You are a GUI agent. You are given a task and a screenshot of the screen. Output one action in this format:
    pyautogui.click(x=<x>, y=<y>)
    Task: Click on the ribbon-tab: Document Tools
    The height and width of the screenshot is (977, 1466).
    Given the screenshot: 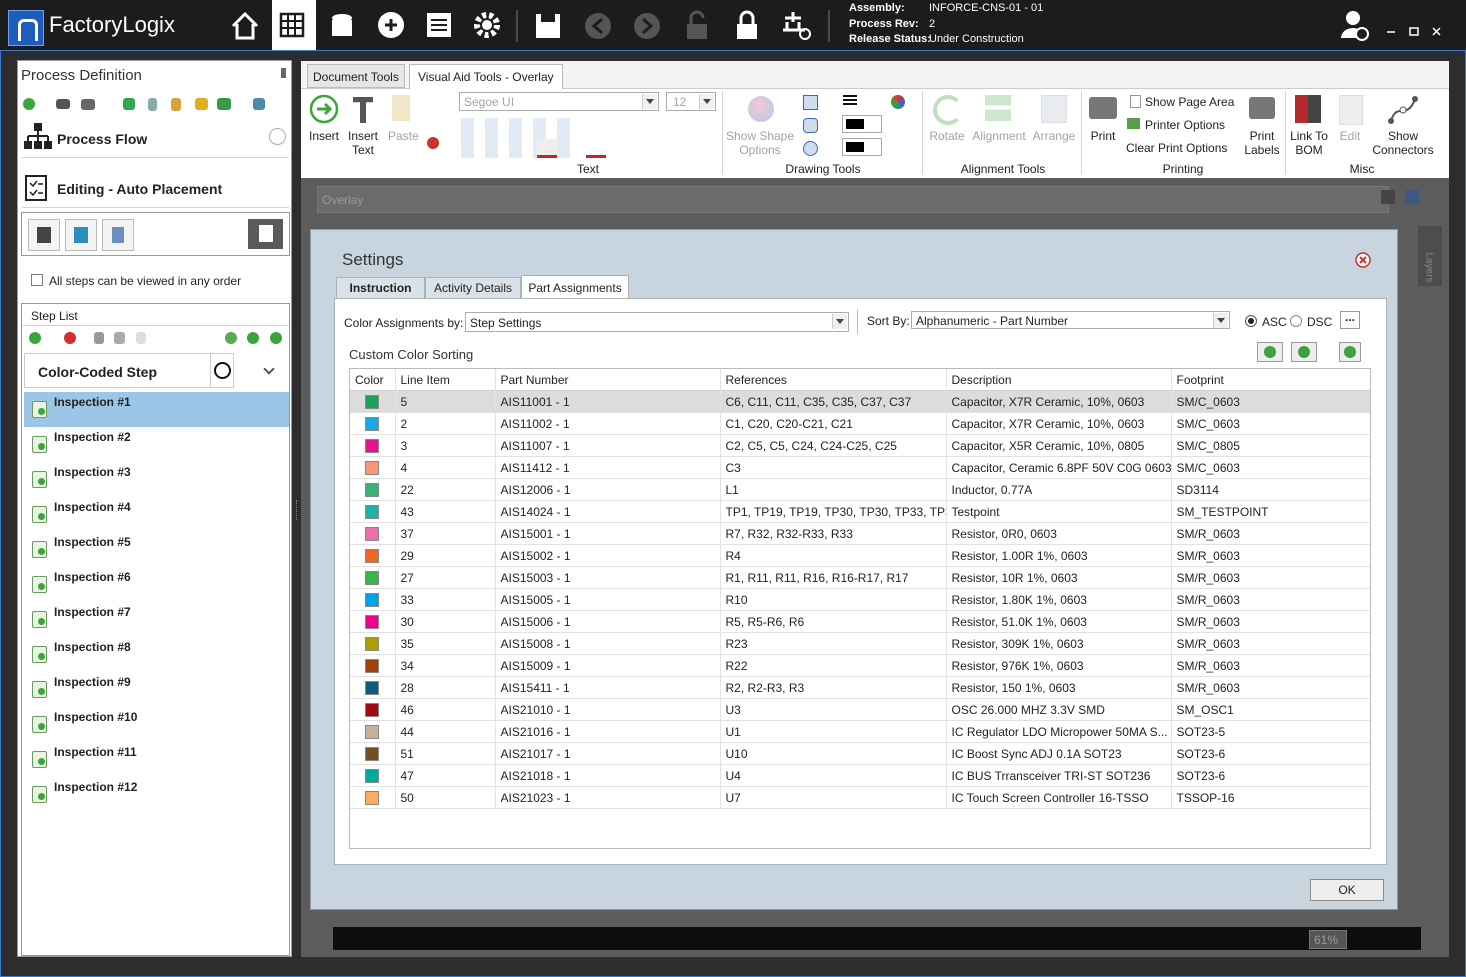 What is the action you would take?
    pyautogui.click(x=356, y=76)
    